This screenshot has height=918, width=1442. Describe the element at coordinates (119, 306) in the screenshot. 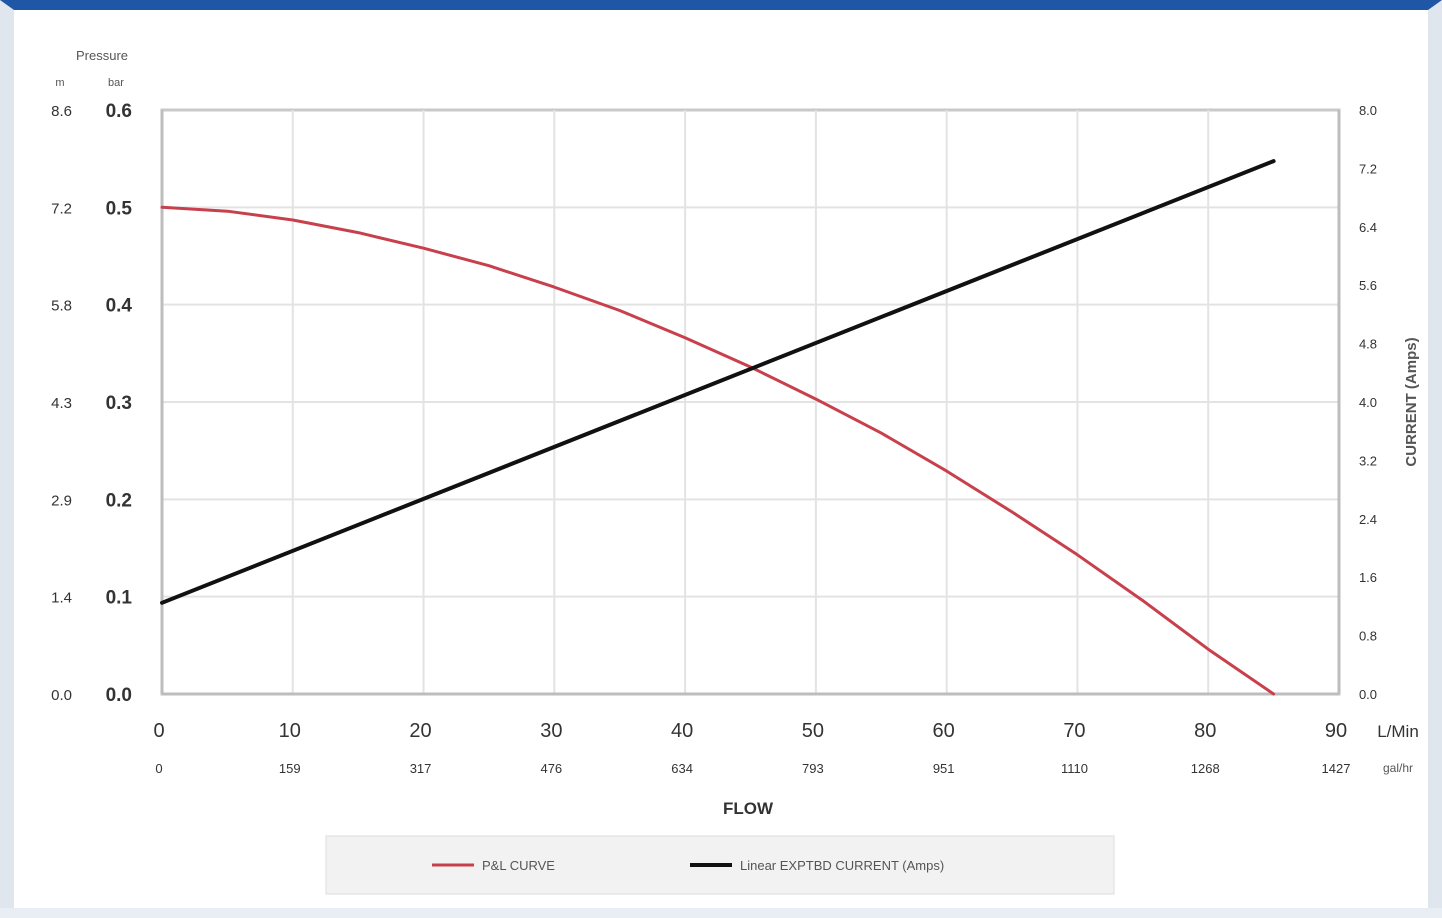

I see `y-left-tick-label: 0.4` at that location.